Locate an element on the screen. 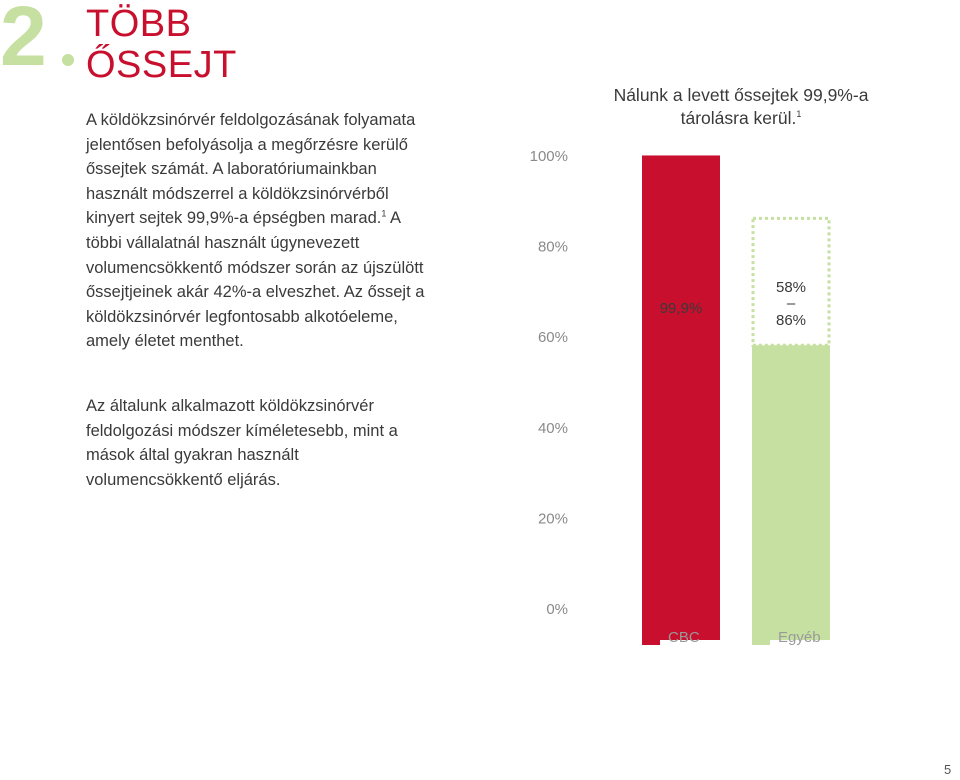  section-number: 2 is located at coordinates (23, 41).